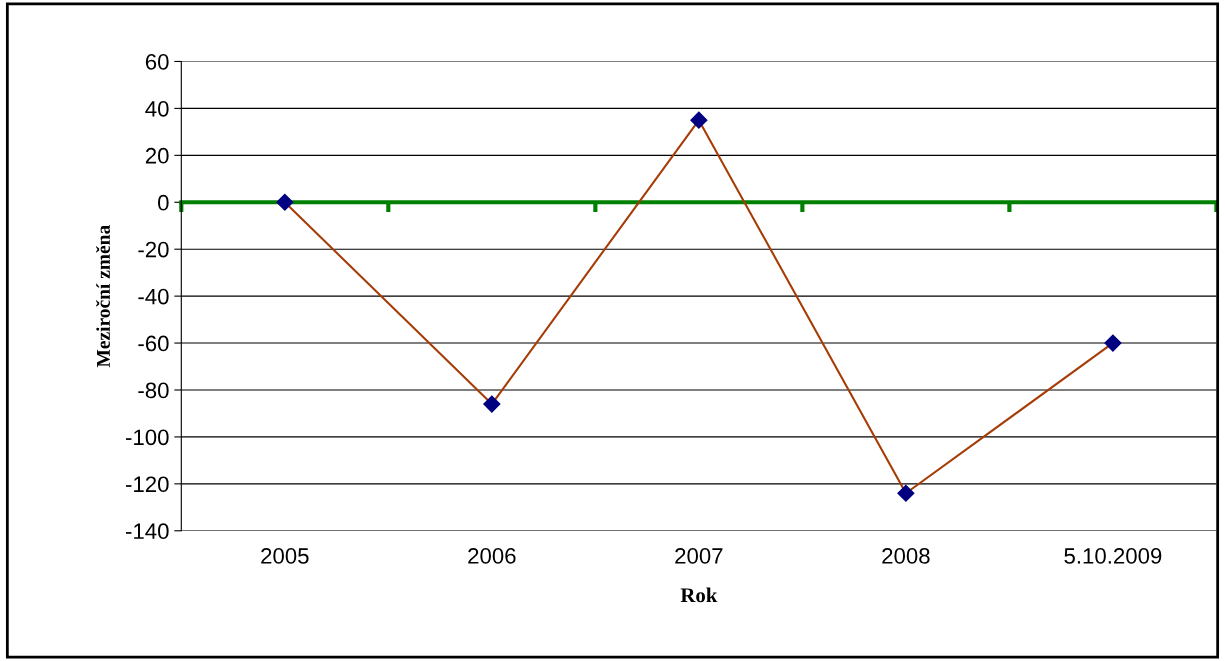 The image size is (1225, 661). I want to click on y-tick-label: 20, so click(157, 155).